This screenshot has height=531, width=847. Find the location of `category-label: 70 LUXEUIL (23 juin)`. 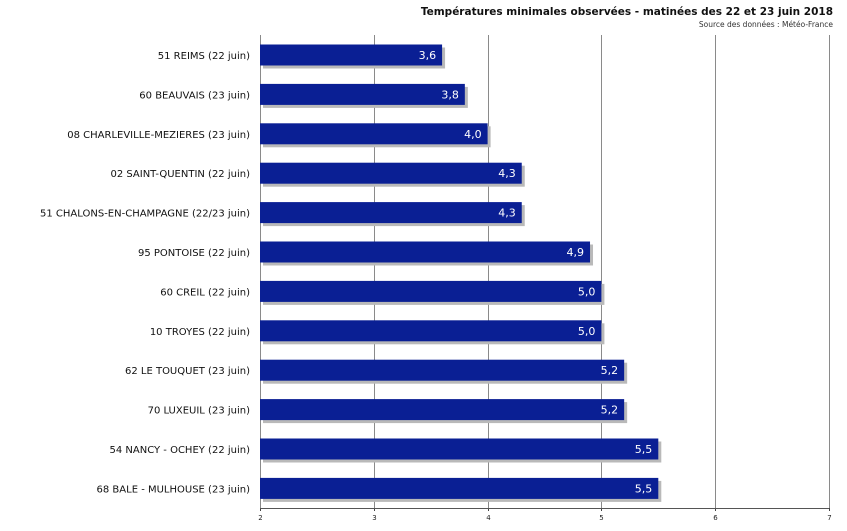

category-label: 70 LUXEUIL (23 juin) is located at coordinates (199, 411).